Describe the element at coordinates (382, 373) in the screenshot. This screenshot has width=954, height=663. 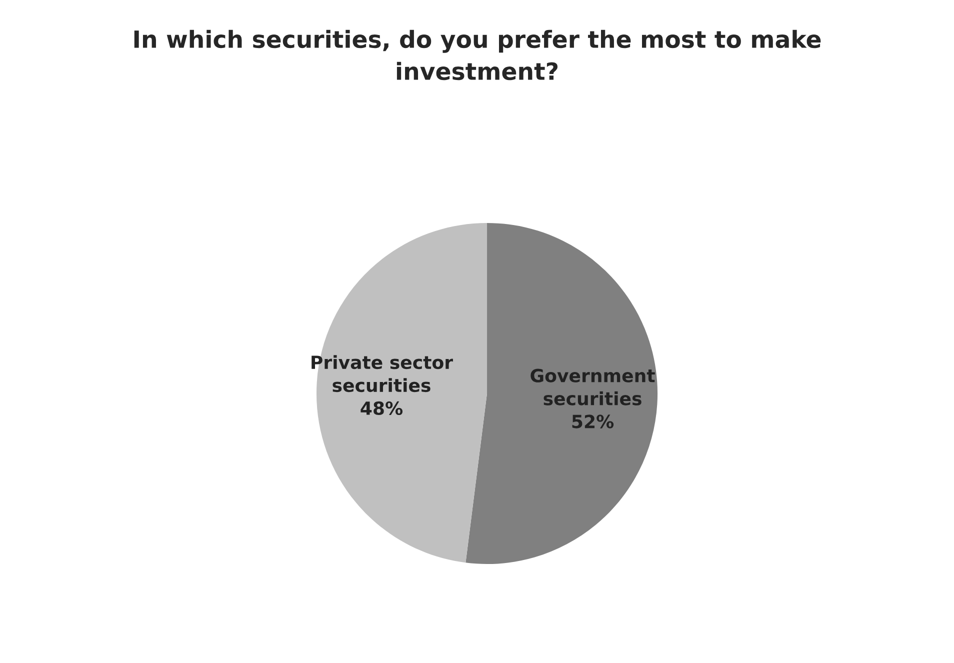
I see `slice-label: Private sector securities` at that location.